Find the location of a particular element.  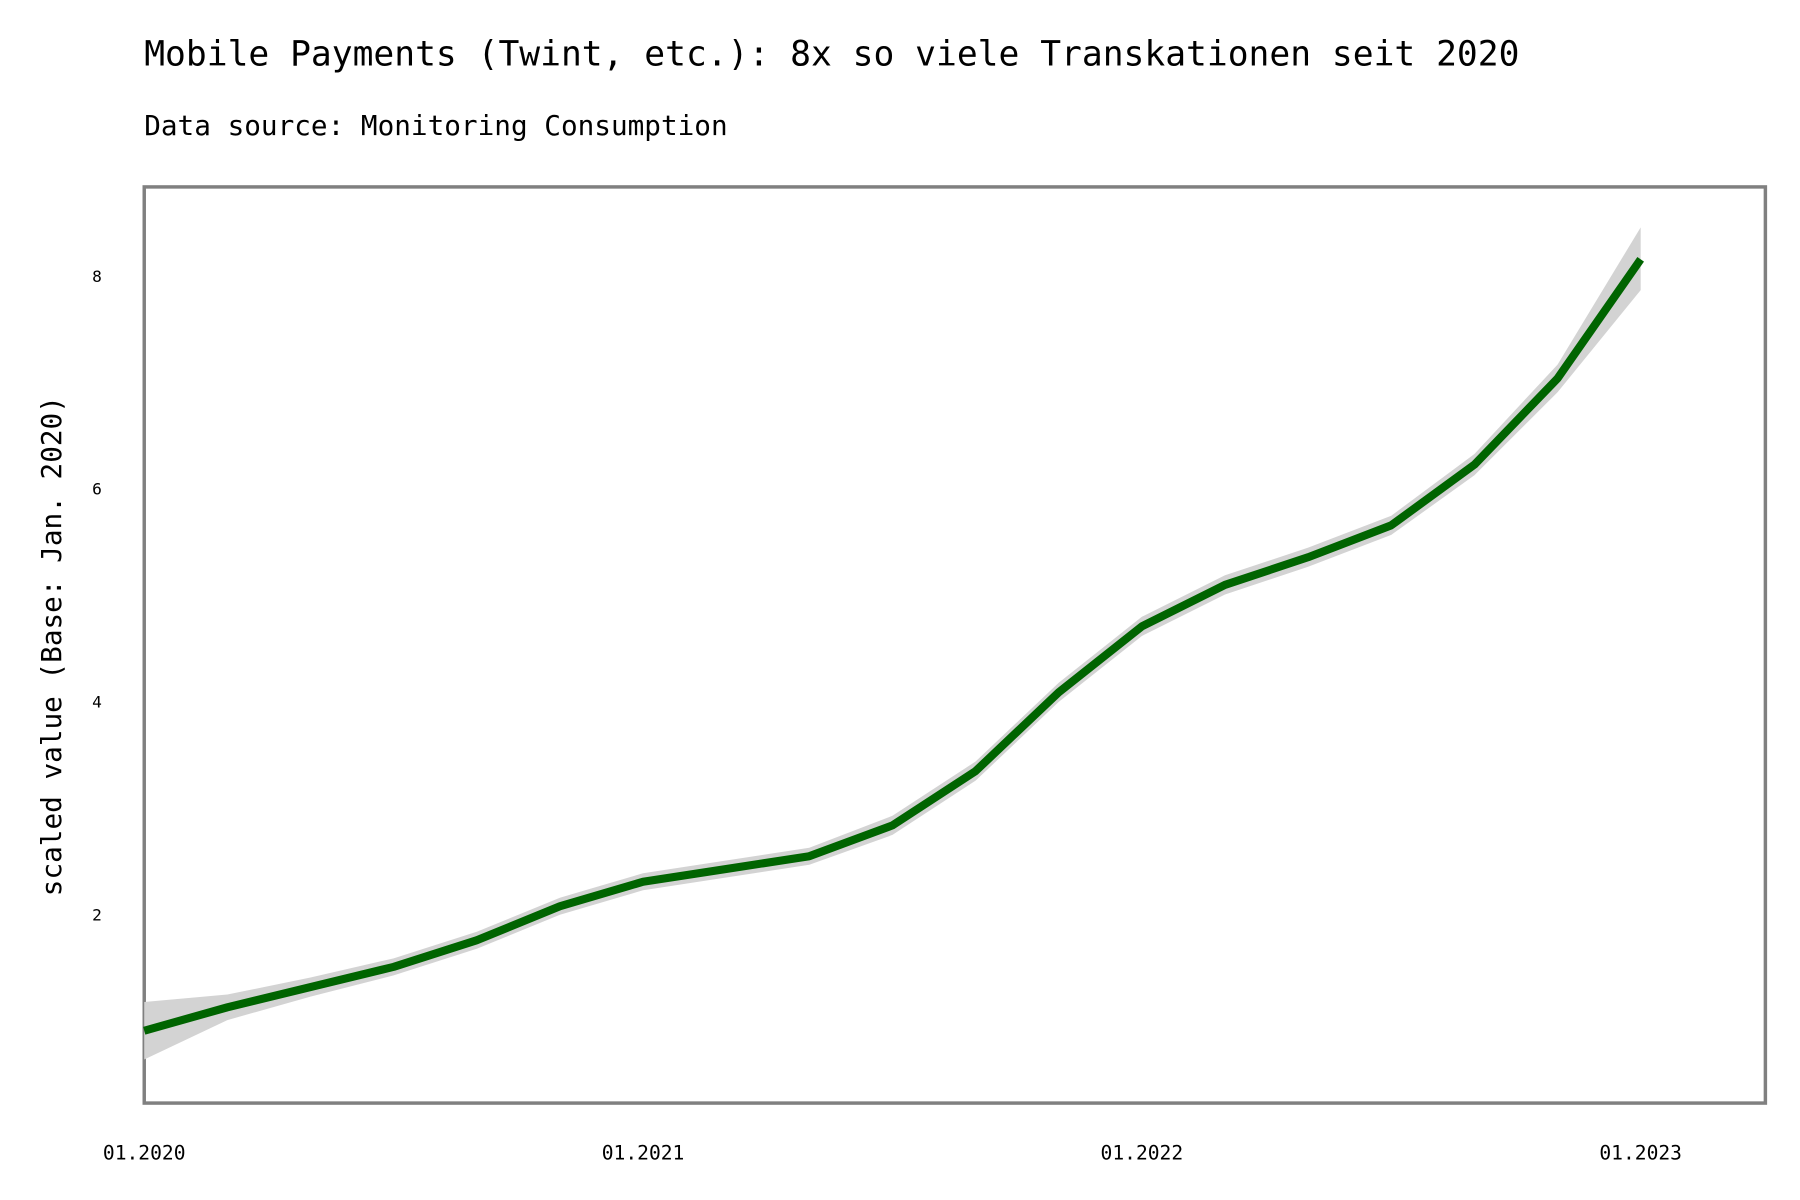

x-tick-label: 01.2021 is located at coordinates (643, 1152).